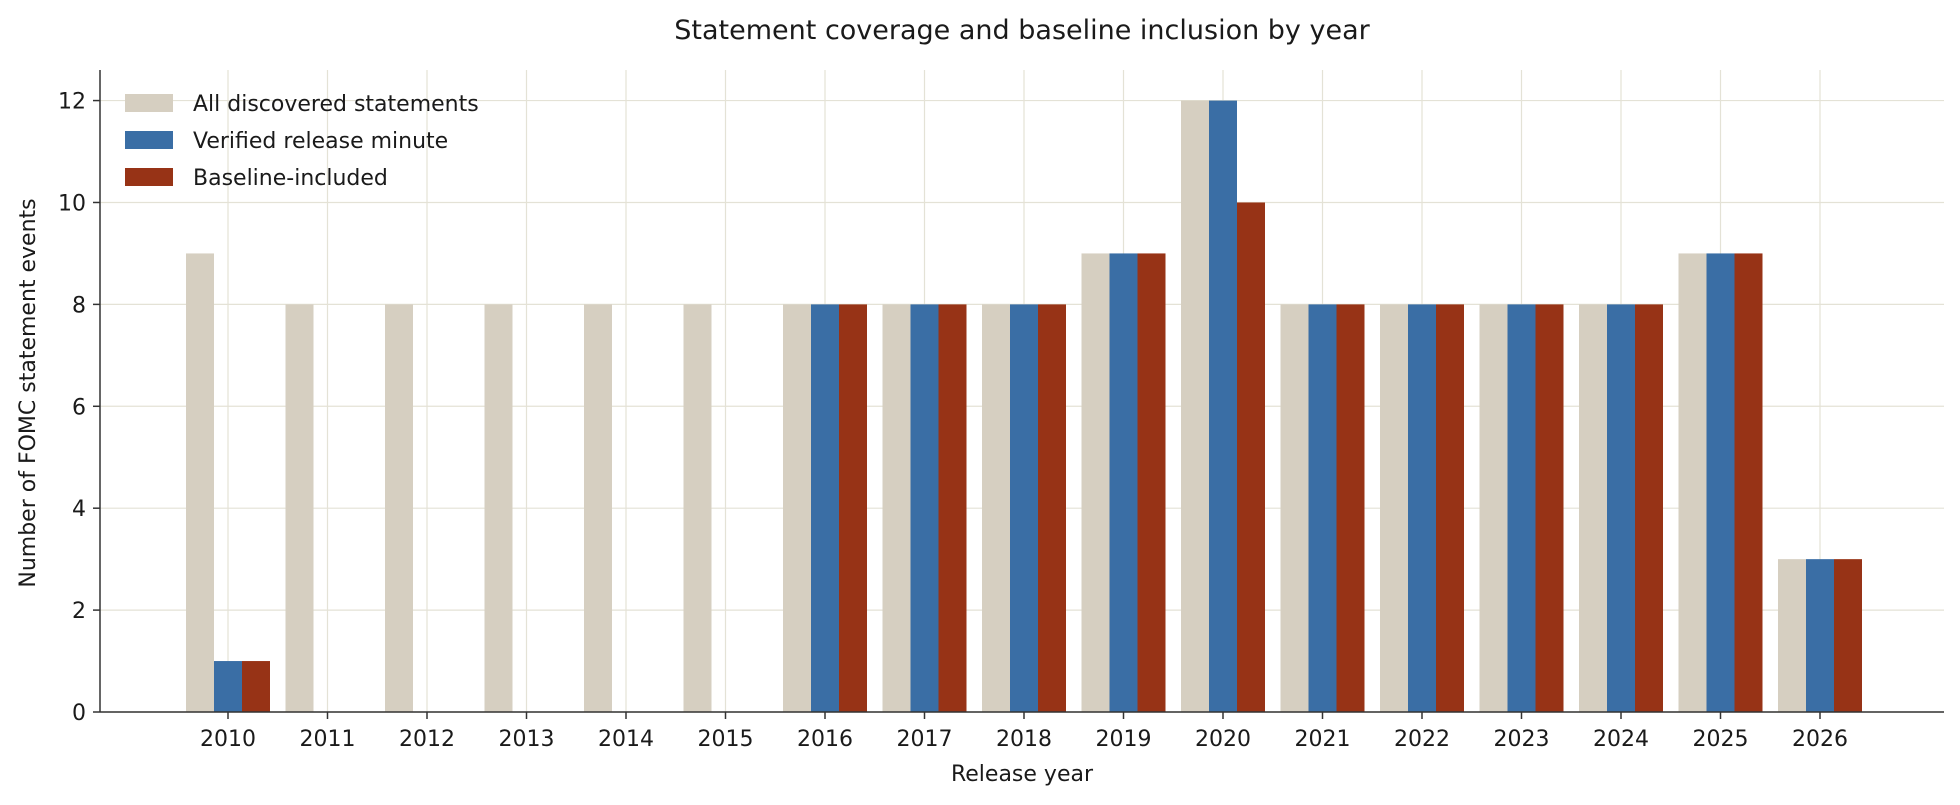 The height and width of the screenshot is (805, 1960). I want to click on x-tick-label: 2019, so click(1124, 739).